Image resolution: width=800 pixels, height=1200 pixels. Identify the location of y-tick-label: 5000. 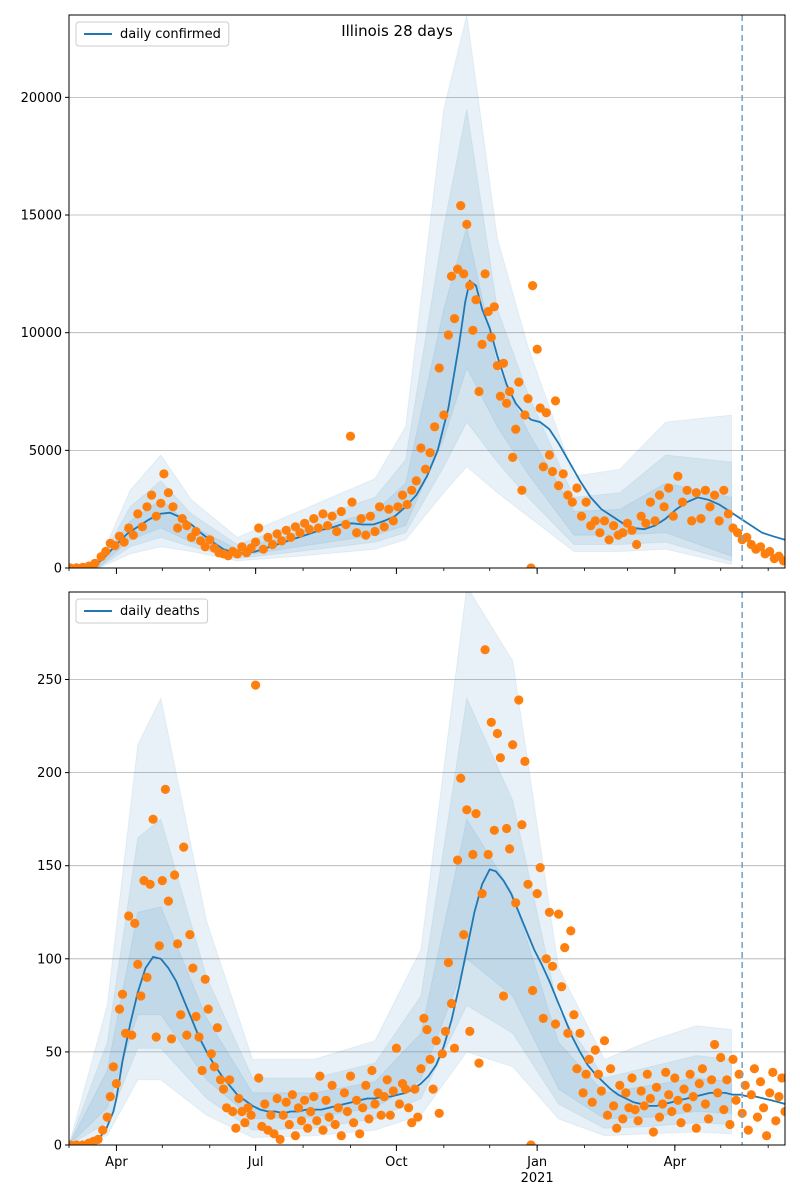
(45, 451).